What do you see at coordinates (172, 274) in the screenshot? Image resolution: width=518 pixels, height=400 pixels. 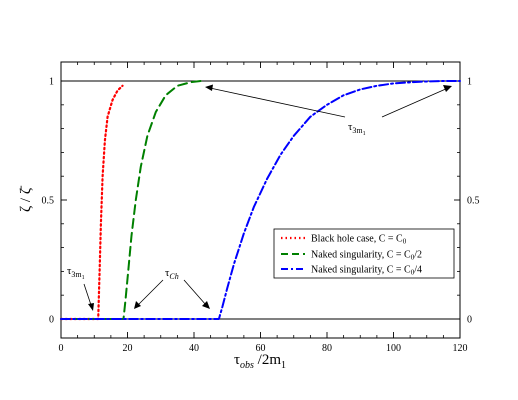 I see `annotation-tau-ch: τCh` at bounding box center [172, 274].